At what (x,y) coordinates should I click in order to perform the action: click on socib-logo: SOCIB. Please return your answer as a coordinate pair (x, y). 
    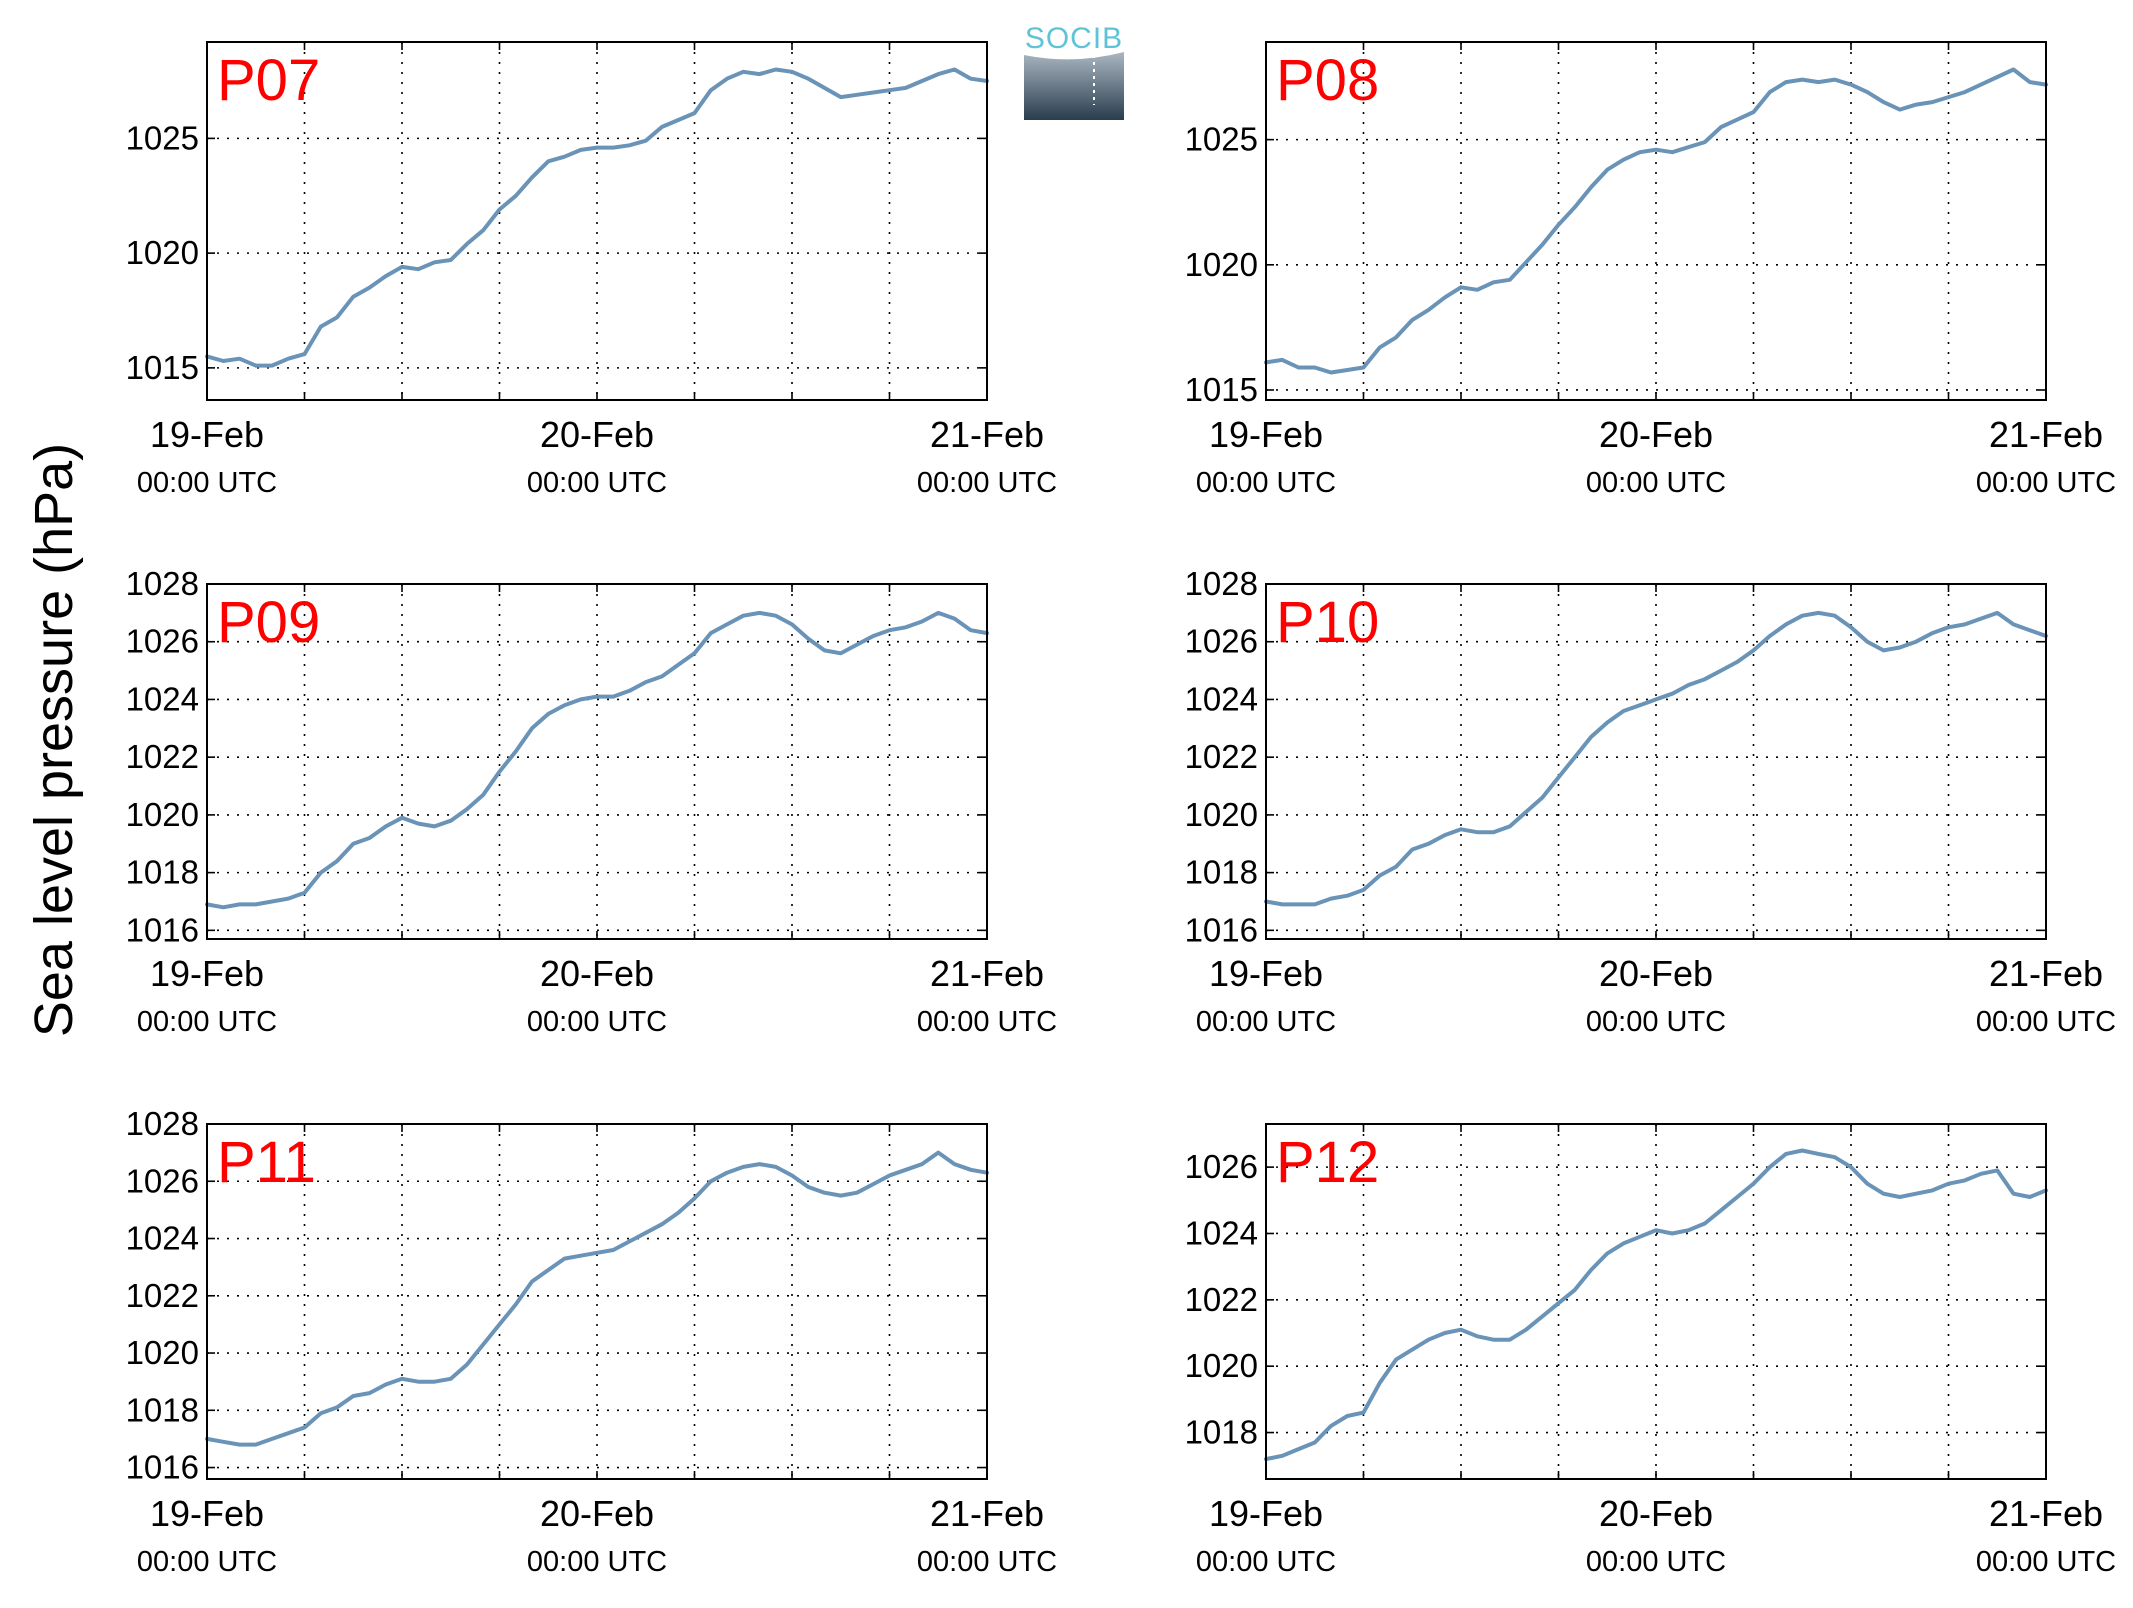
    Looking at the image, I should click on (1074, 71).